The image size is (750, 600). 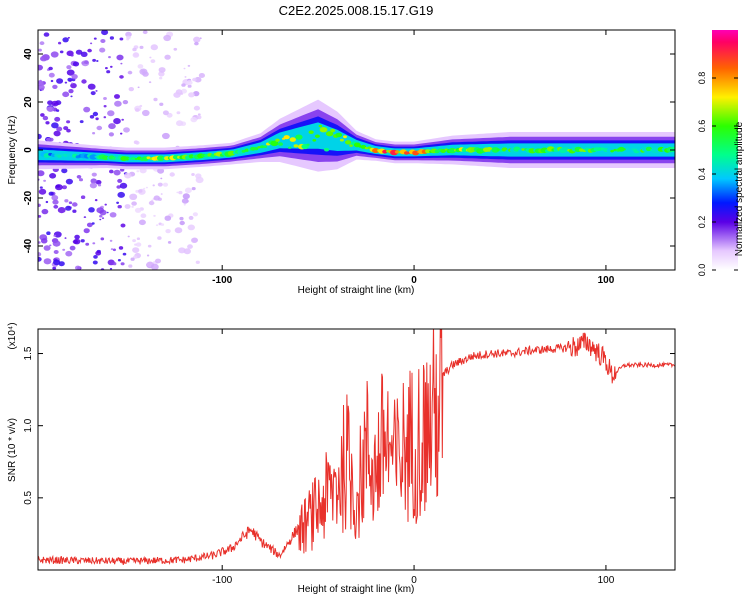 What do you see at coordinates (12, 335) in the screenshot?
I see `snr-scale-label: (x10⁴)` at bounding box center [12, 335].